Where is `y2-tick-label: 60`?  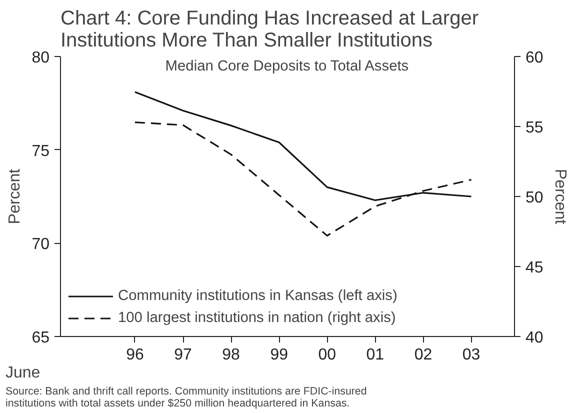
y2-tick-label: 60 is located at coordinates (535, 58).